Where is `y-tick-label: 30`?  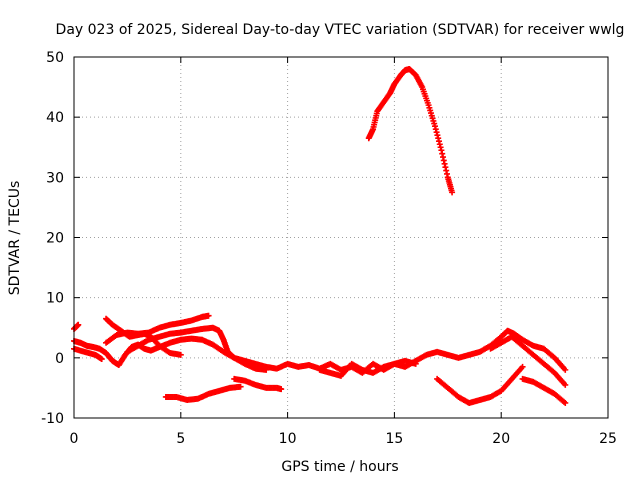
y-tick-label: 30 is located at coordinates (55, 178).